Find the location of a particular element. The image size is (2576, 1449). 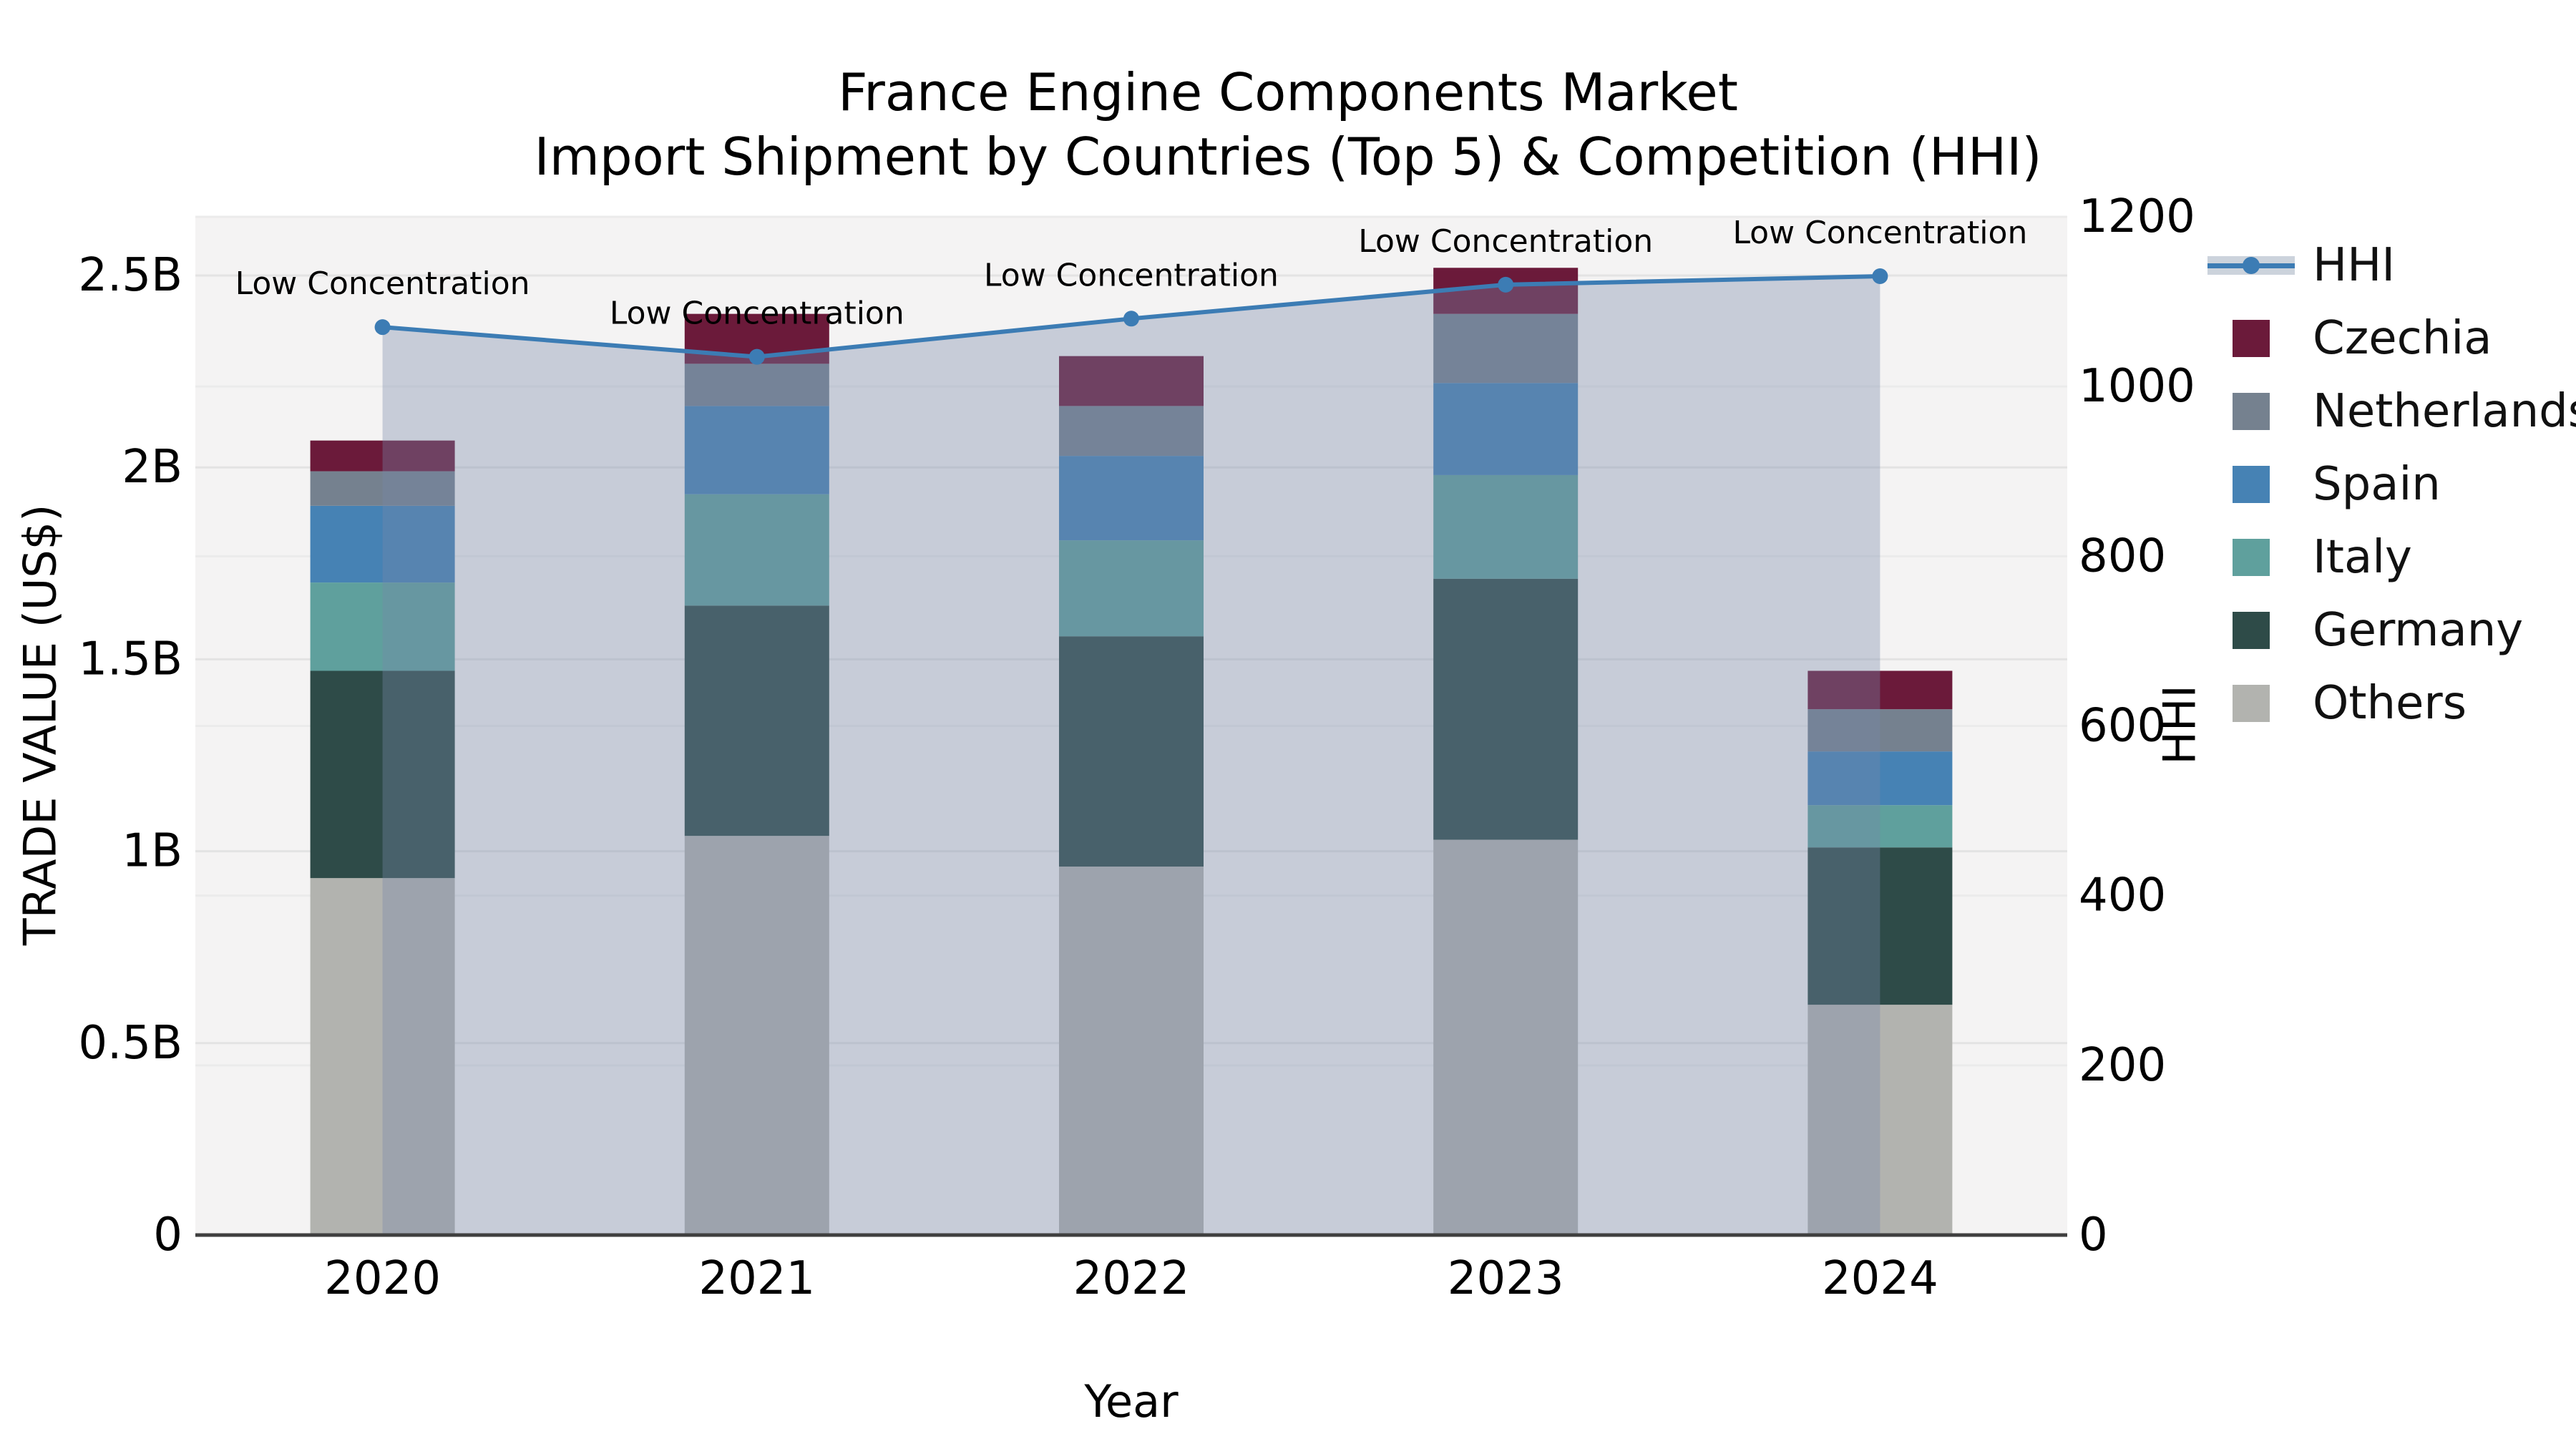

right-axis-title: HHI is located at coordinates (2179, 725).